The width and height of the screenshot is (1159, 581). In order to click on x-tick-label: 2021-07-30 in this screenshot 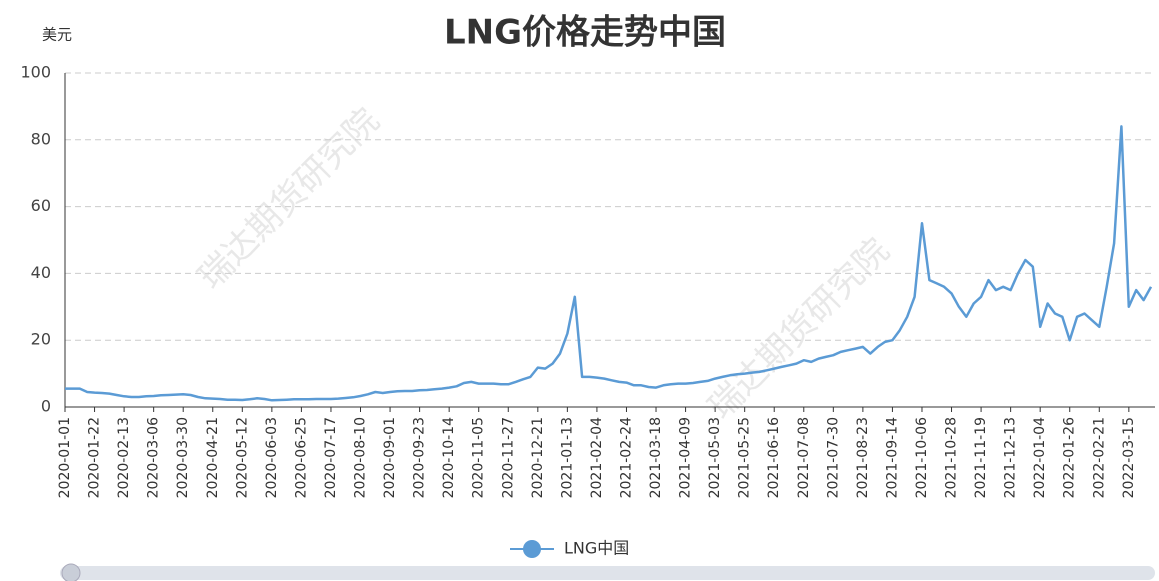, I will do `click(833, 457)`.